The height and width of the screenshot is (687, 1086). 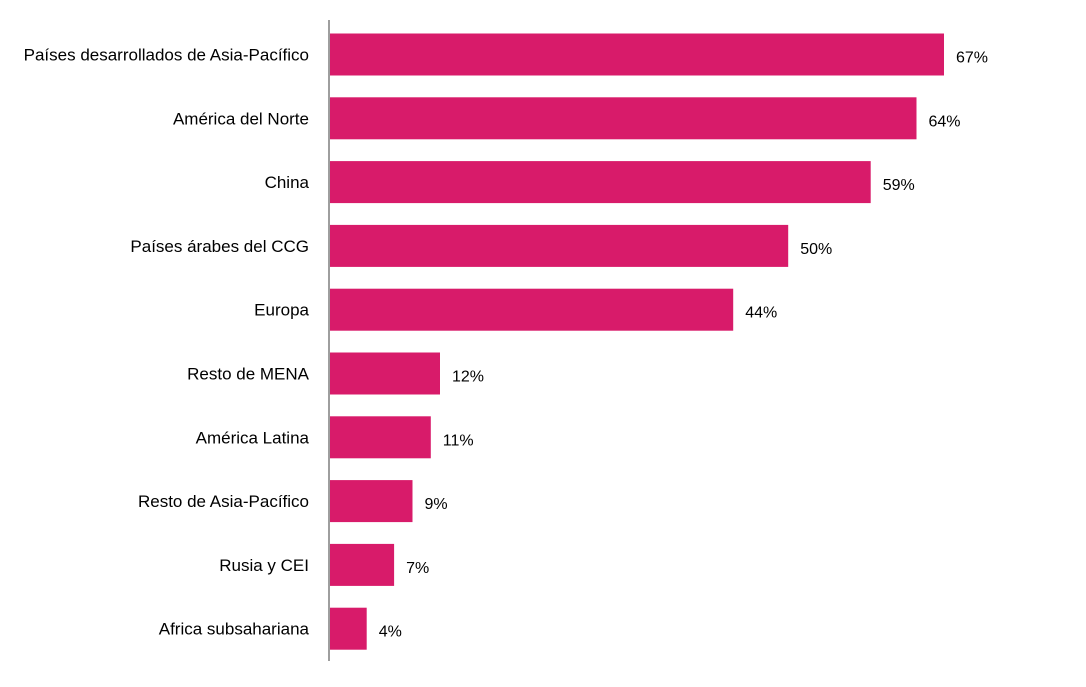 I want to click on category-label-8: Rusia y CEI, so click(x=264, y=565).